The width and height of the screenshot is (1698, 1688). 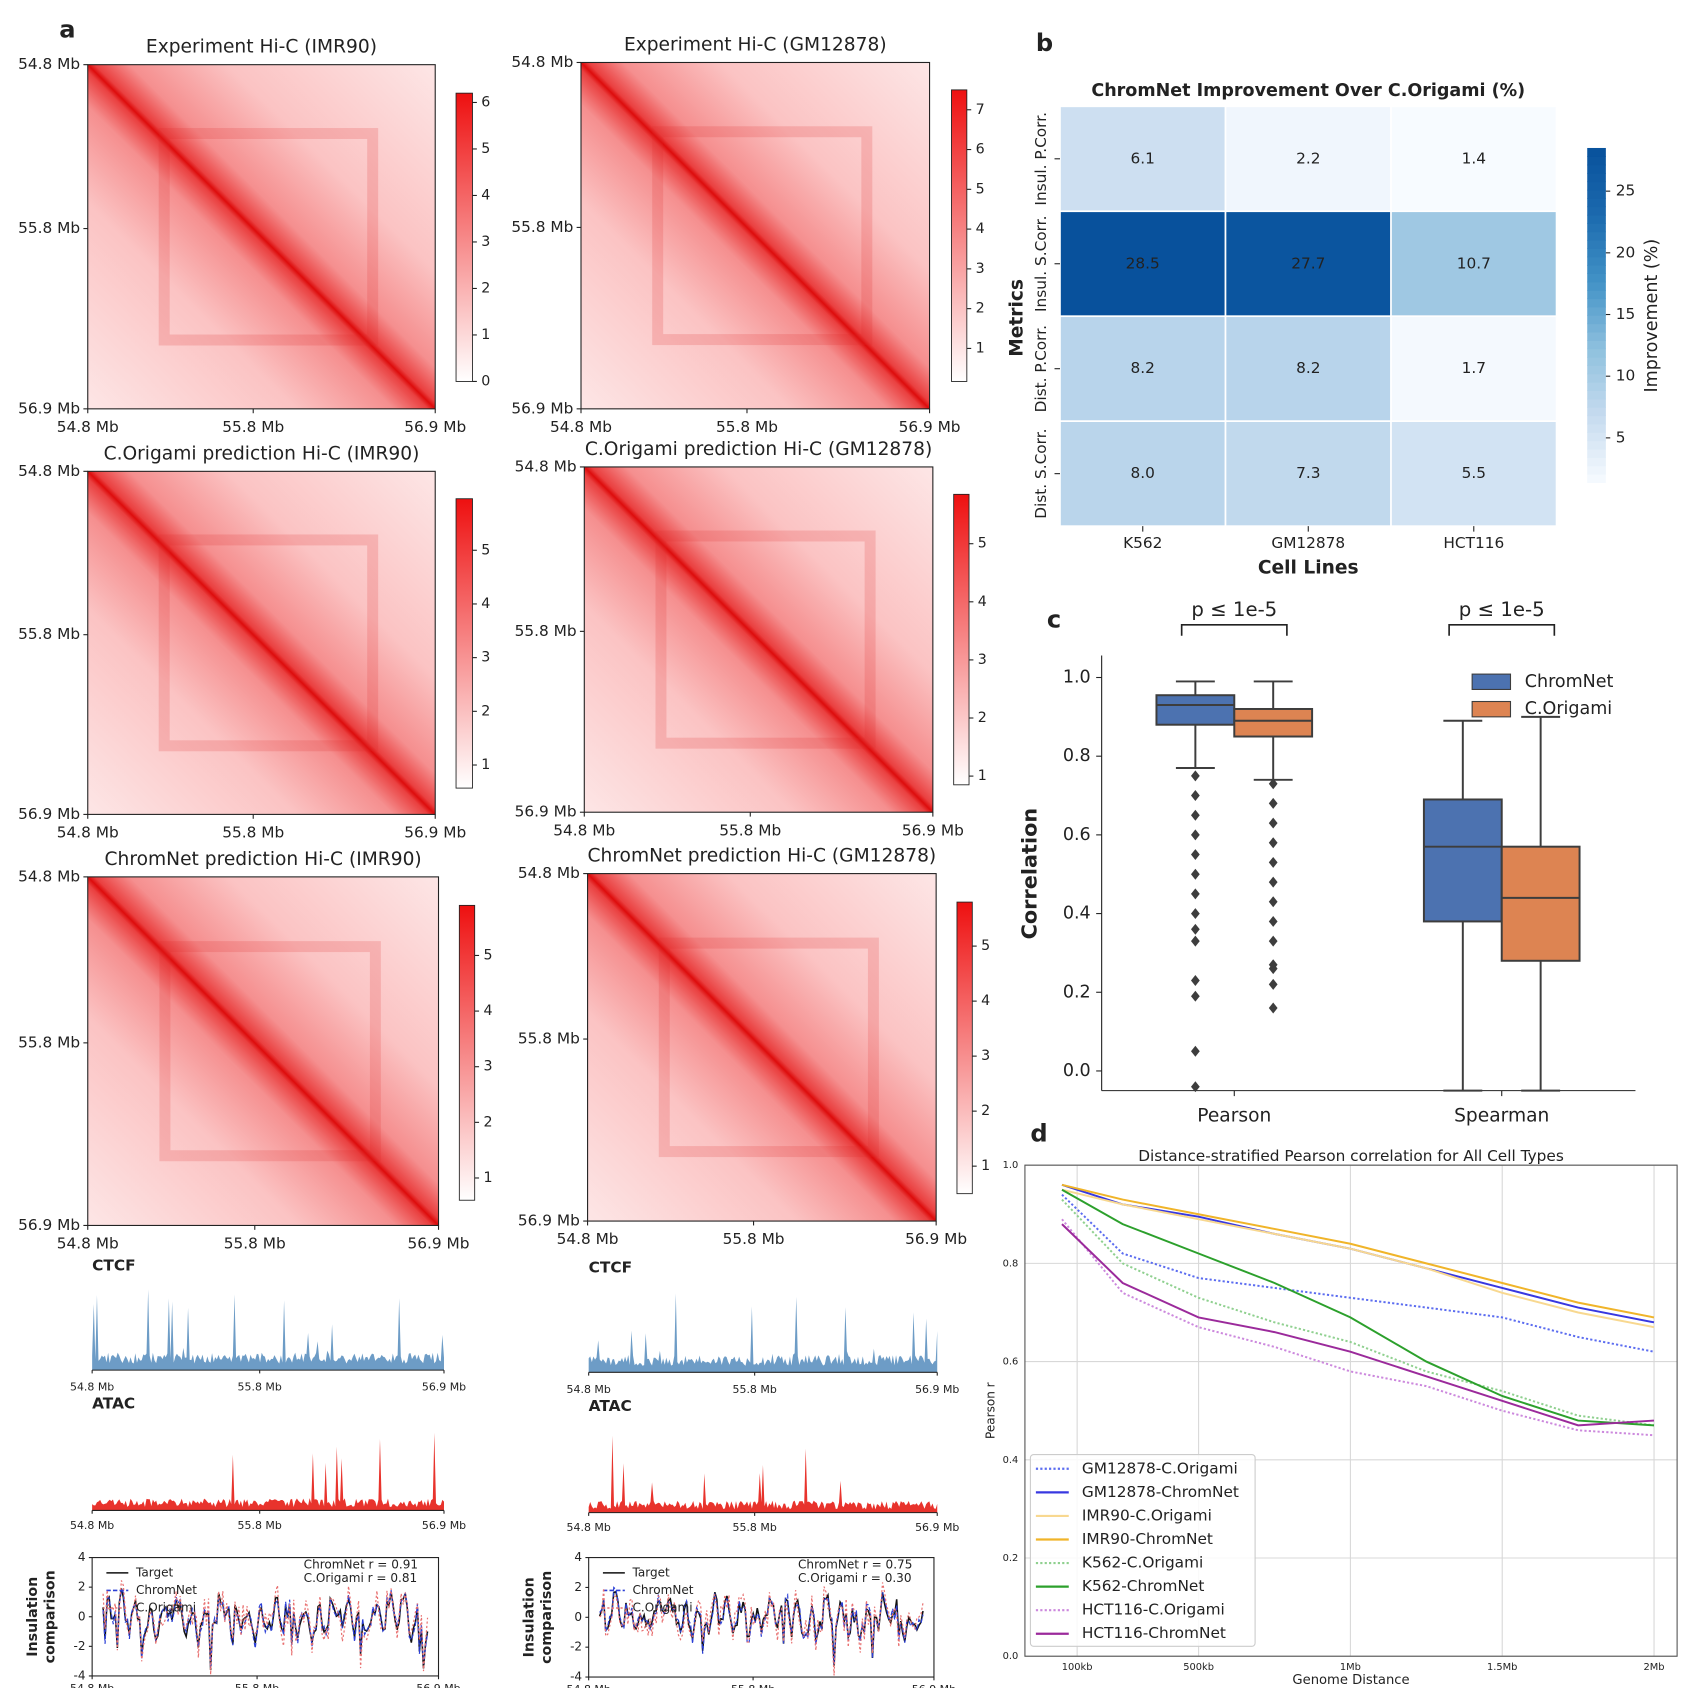 I want to click on y-tick-label: 56.9 Mb, so click(x=49, y=814).